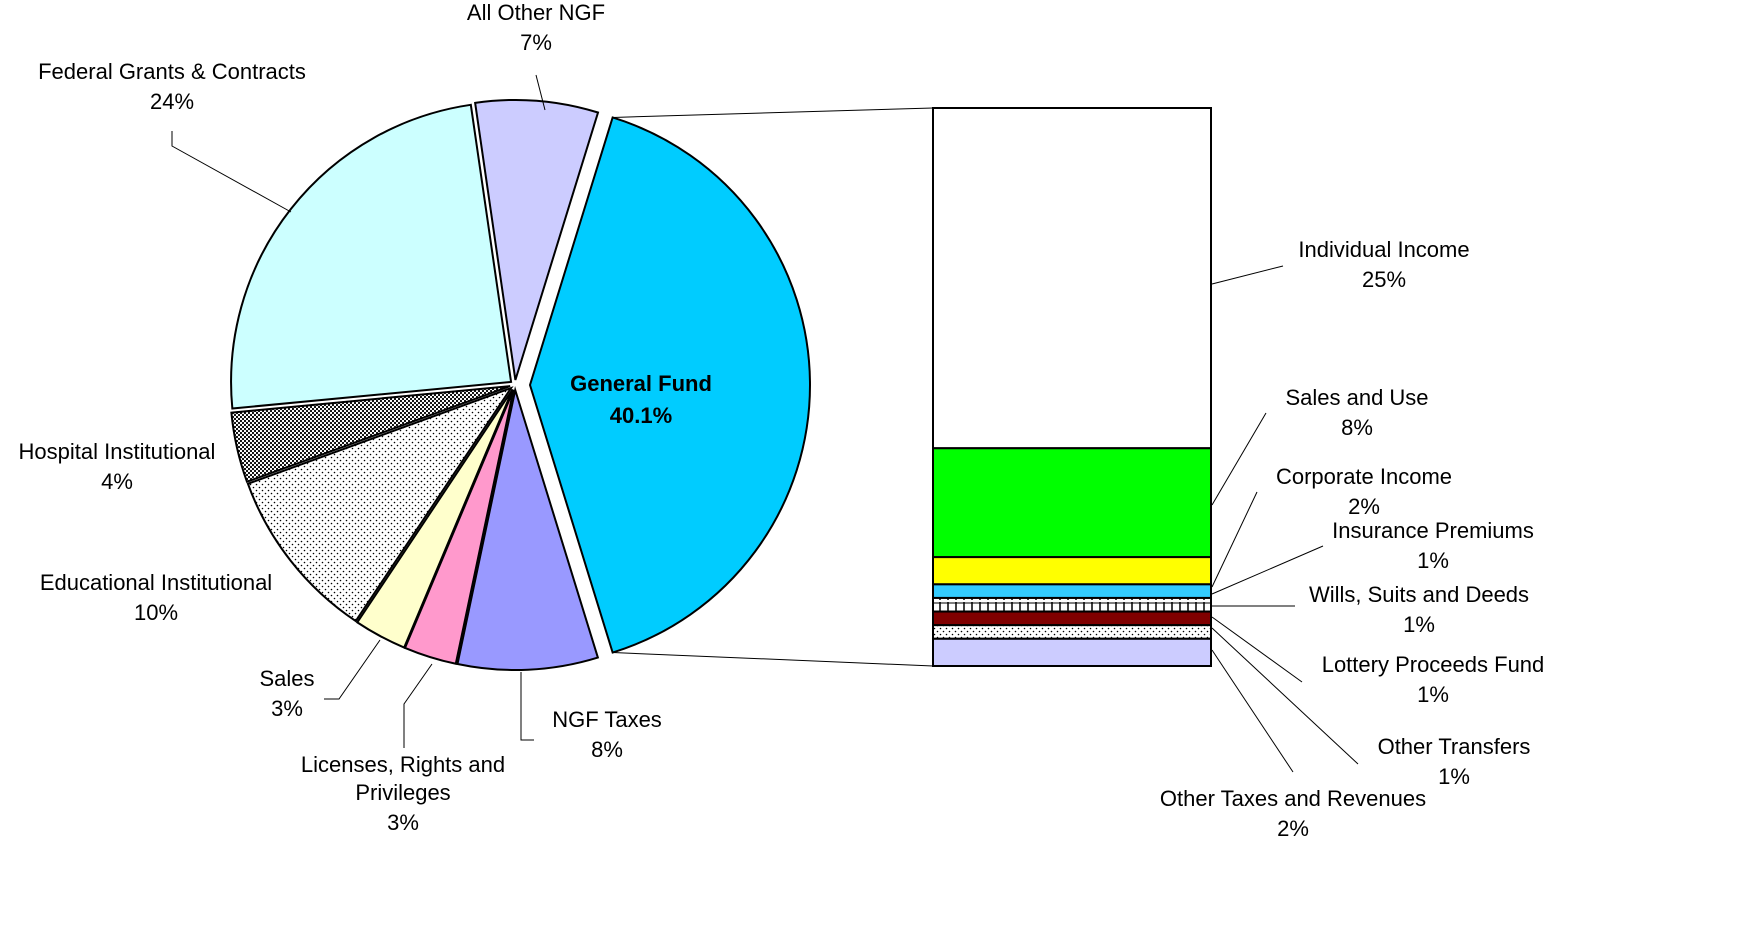 The image size is (1752, 938). Describe the element at coordinates (773, 659) in the screenshot. I see `connector-line-bottom` at that location.